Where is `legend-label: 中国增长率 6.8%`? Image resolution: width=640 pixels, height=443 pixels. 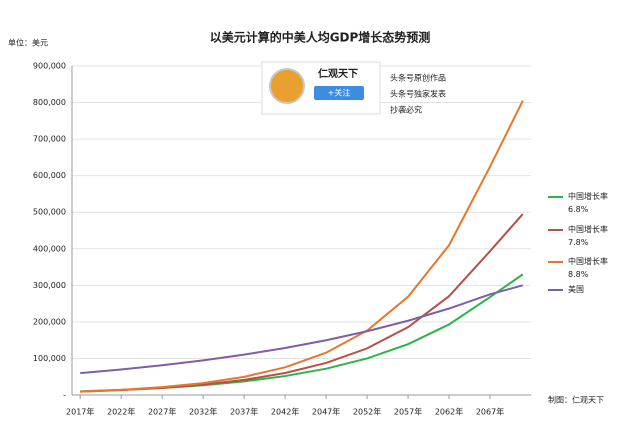
legend-label: 中国增长率 6.8% is located at coordinates (588, 203).